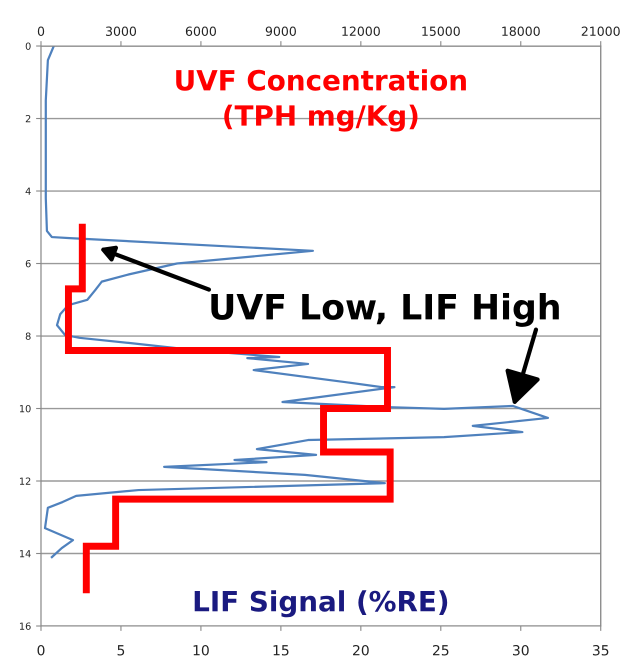 The width and height of the screenshot is (624, 663). Describe the element at coordinates (25, 626) in the screenshot. I see `y-tick-label: 16` at that location.